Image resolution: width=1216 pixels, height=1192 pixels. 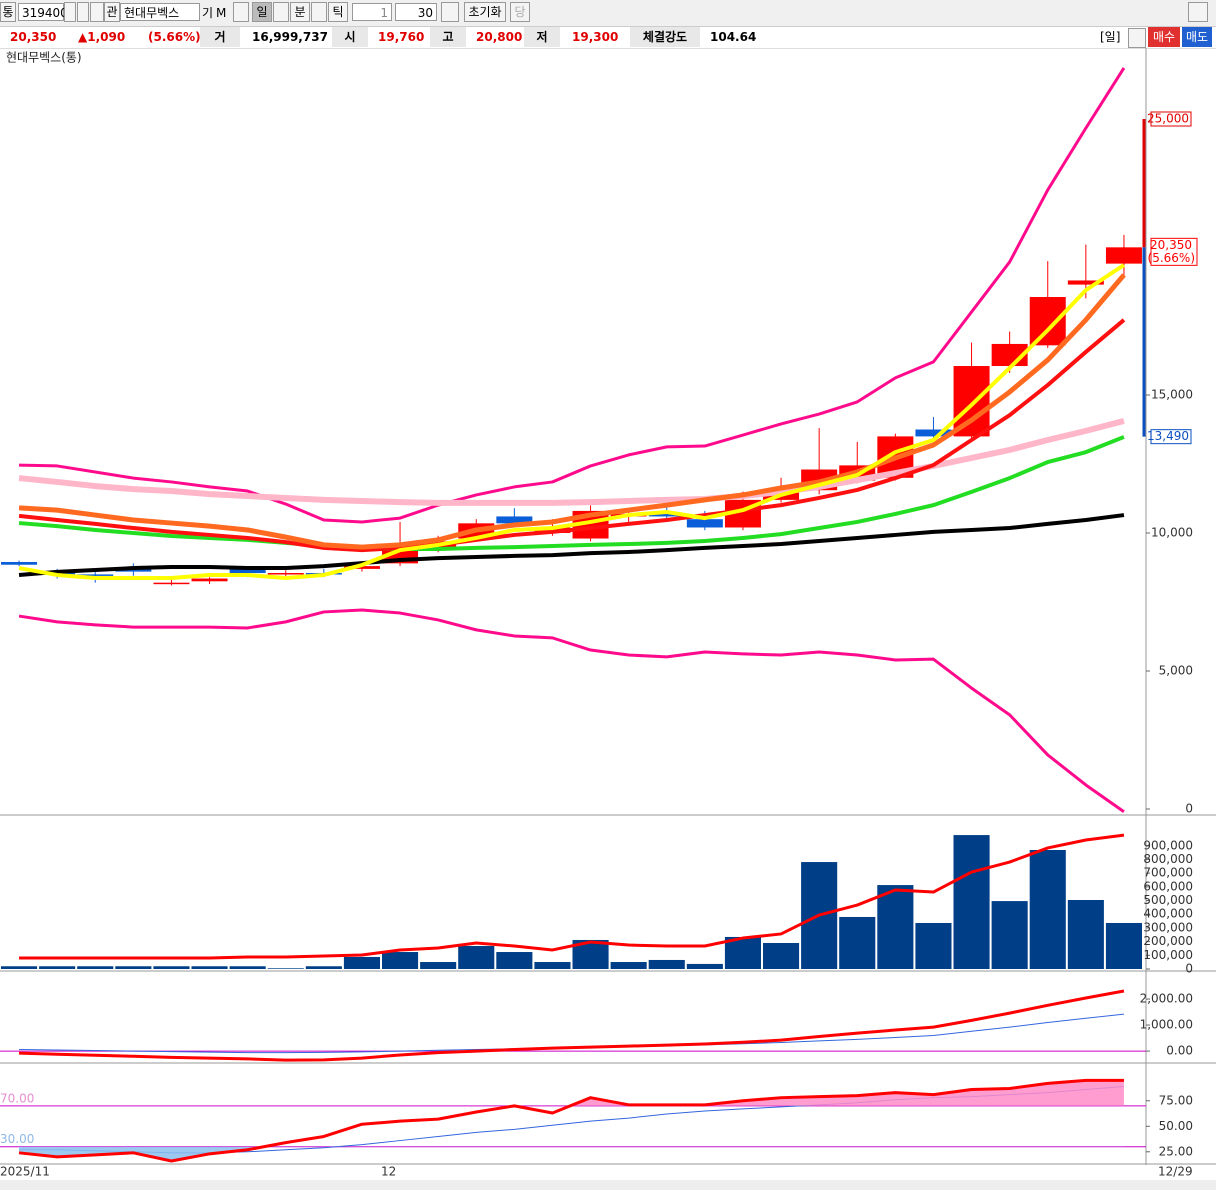 What do you see at coordinates (112, 12) in the screenshot?
I see `watch-button: 관` at bounding box center [112, 12].